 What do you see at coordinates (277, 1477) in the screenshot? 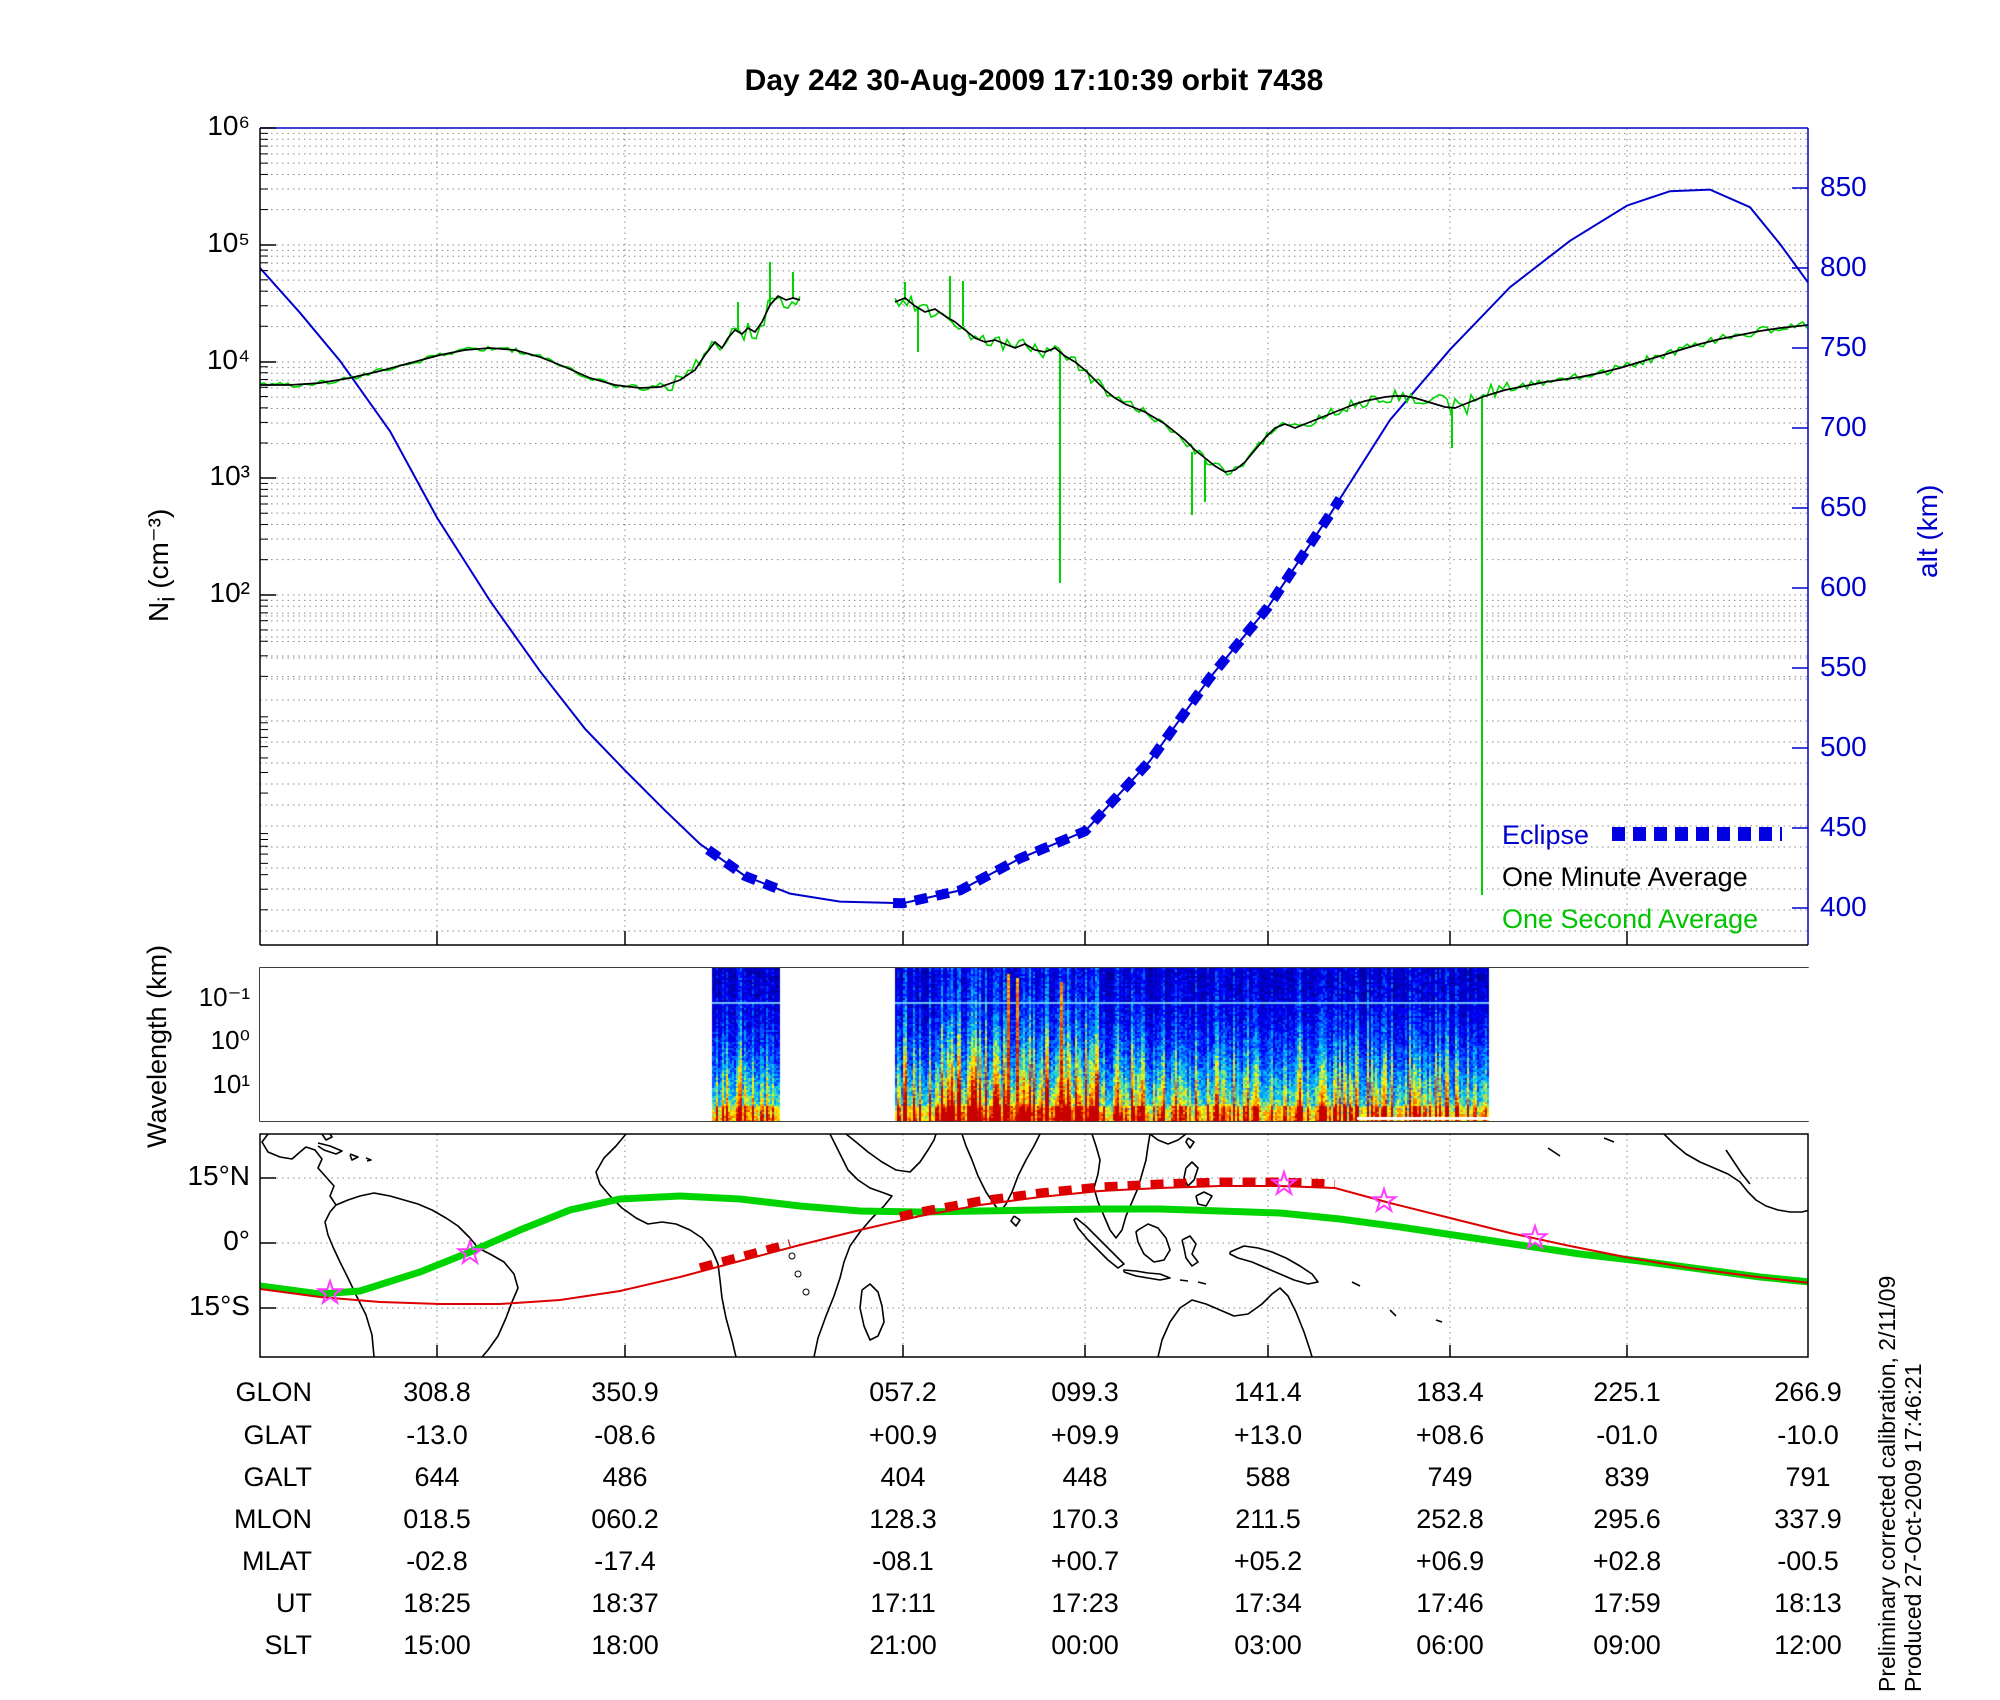
I see `table-row-label-galt: GALT` at bounding box center [277, 1477].